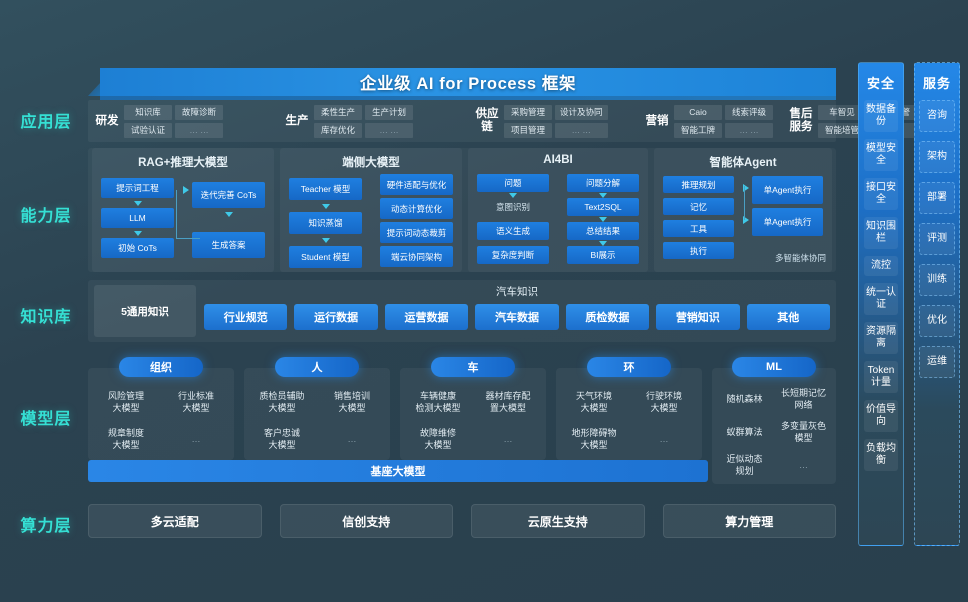 The width and height of the screenshot is (968, 602). What do you see at coordinates (366, 521) in the screenshot?
I see `compute-box: 信创支持` at bounding box center [366, 521].